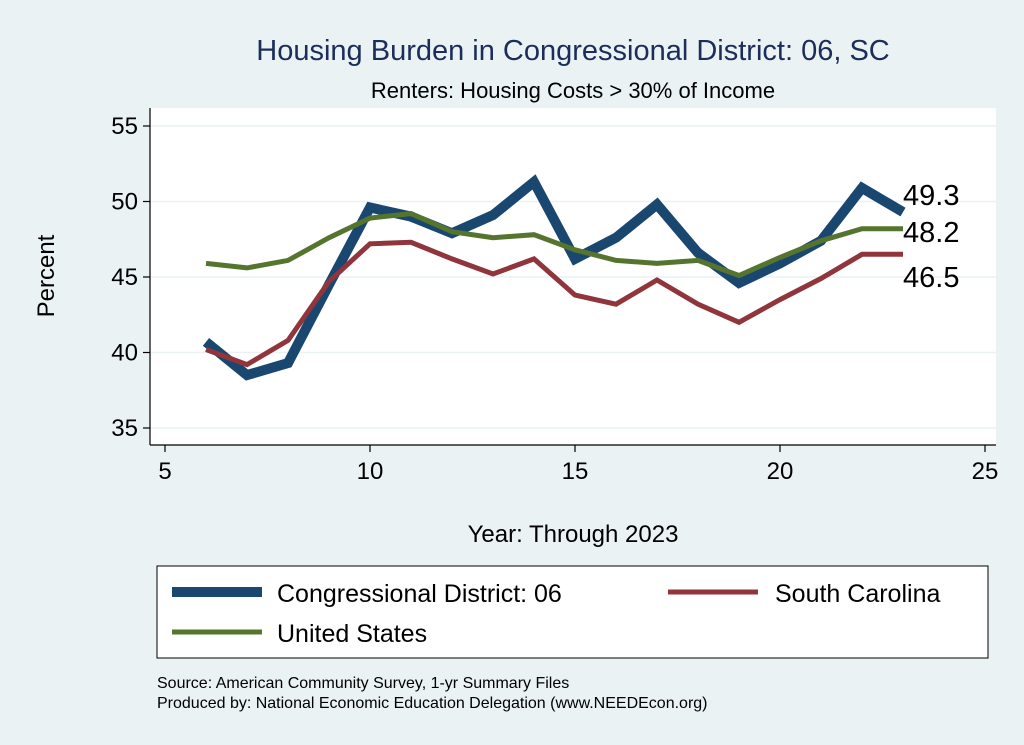  I want to click on legend-label-congressional-district-06: Congressional District: 06, so click(419, 594).